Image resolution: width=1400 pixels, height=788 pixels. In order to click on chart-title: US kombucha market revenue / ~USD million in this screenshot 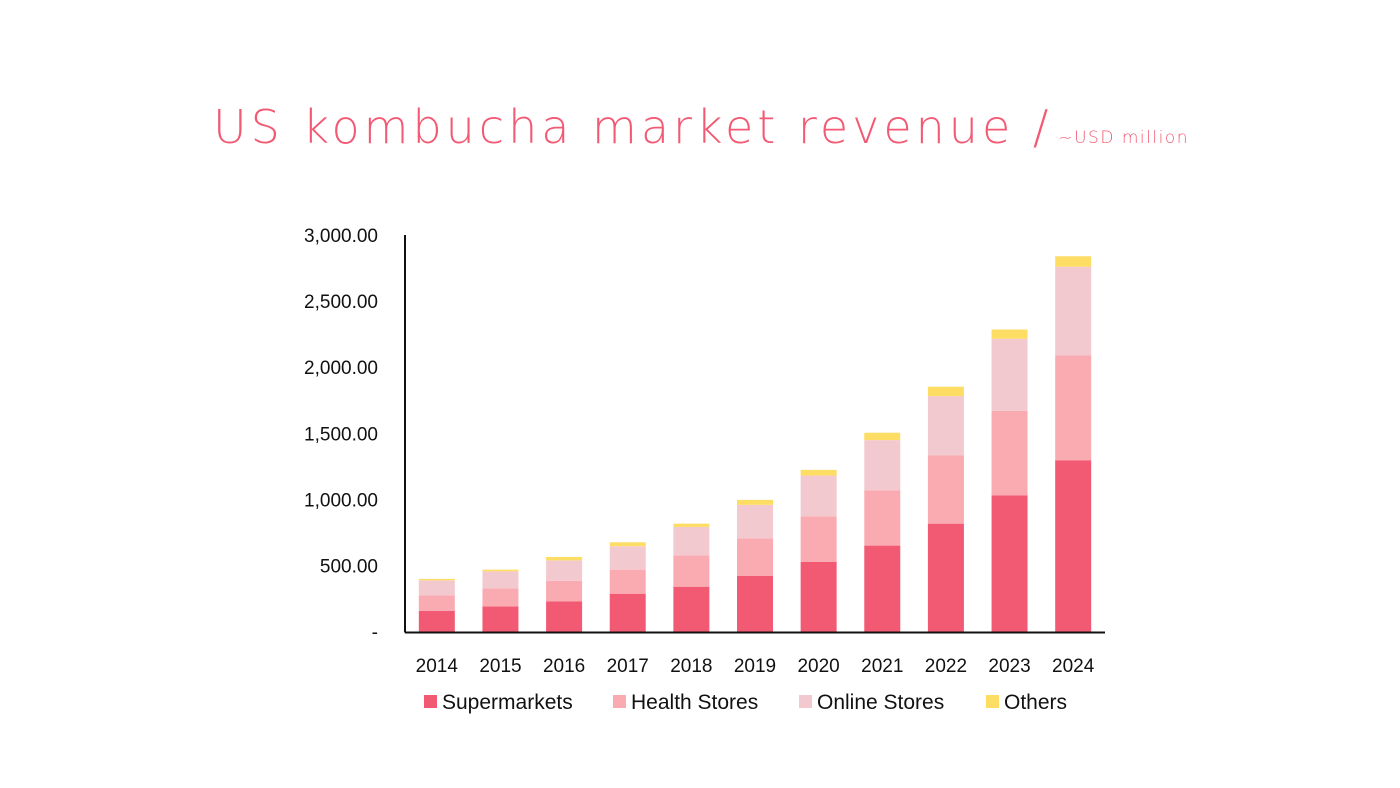, I will do `click(701, 127)`.